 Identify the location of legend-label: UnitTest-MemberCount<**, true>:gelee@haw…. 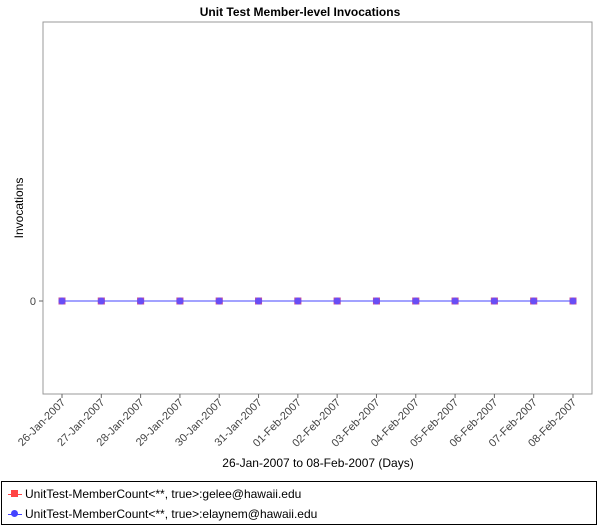
(163, 494).